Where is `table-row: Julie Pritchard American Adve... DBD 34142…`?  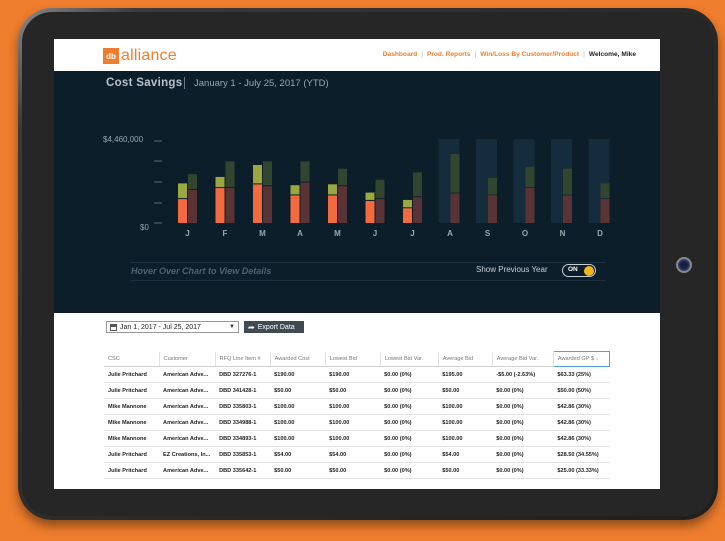
table-row: Julie Pritchard American Adve... DBD 34142… is located at coordinates (357, 390).